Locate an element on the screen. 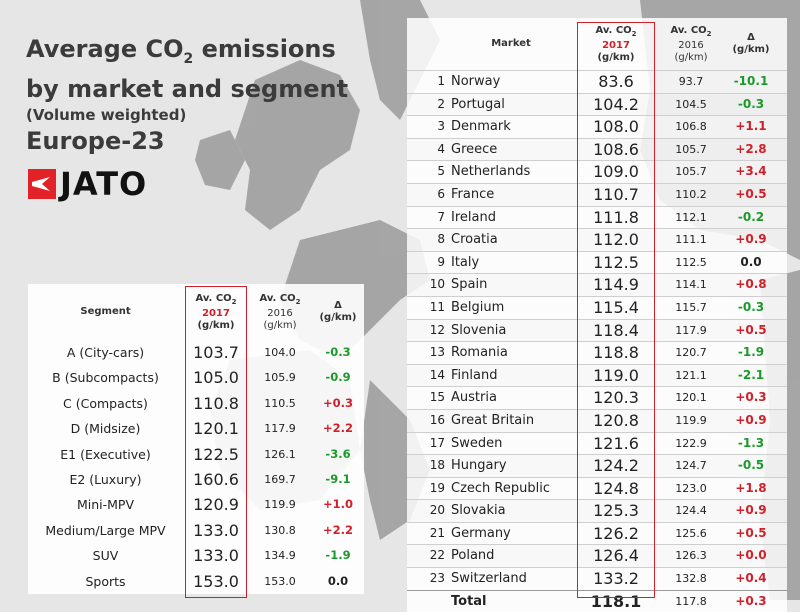  segment-name-cell: E2 (Luxury) is located at coordinates (105, 479).